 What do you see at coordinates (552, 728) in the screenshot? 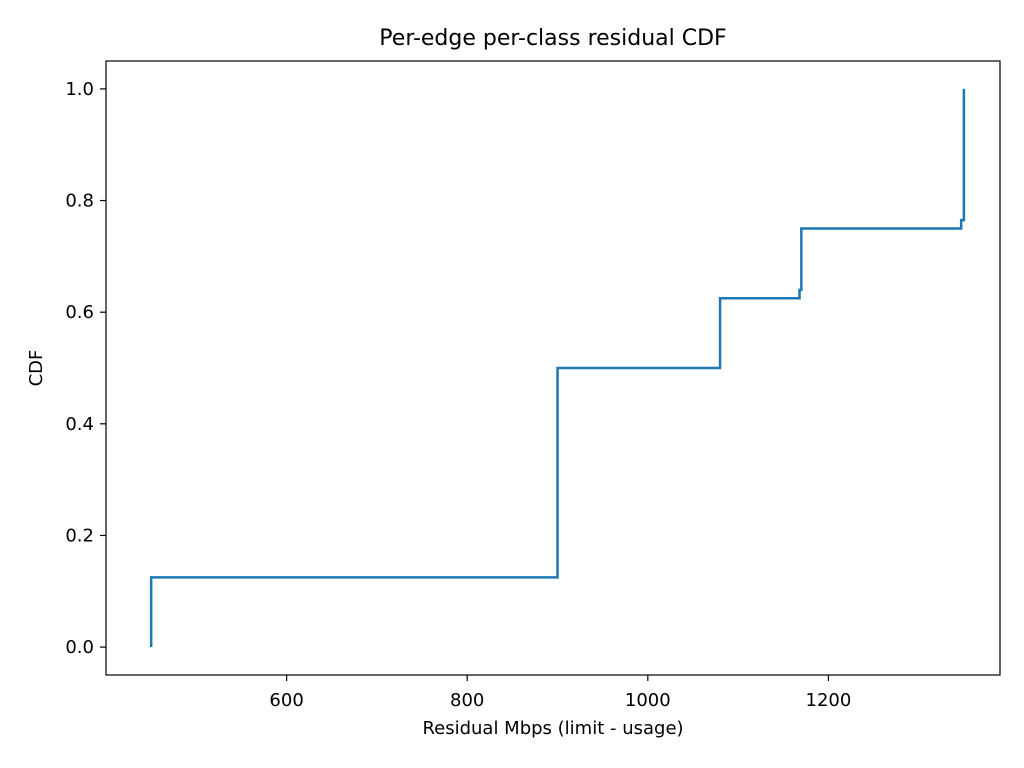
I see `x-axis-title: Residual Mbps (limit - usage)` at bounding box center [552, 728].